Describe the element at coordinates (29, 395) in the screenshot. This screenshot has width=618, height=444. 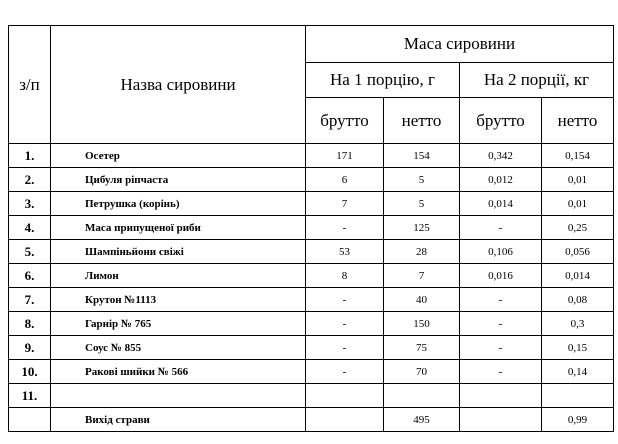
I see `row-number: 11.` at that location.